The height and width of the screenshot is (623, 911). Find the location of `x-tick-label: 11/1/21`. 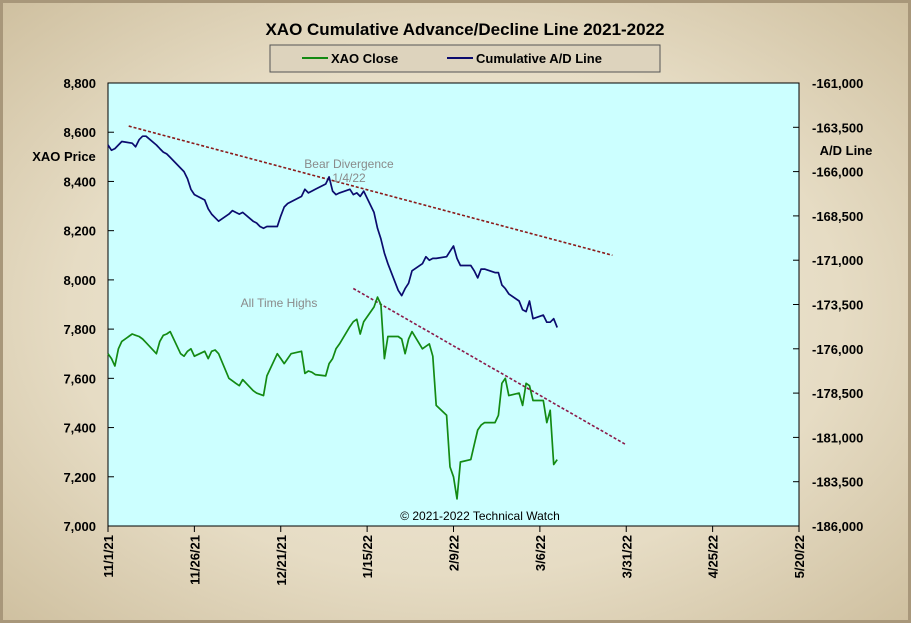

x-tick-label: 11/1/21 is located at coordinates (108, 556).